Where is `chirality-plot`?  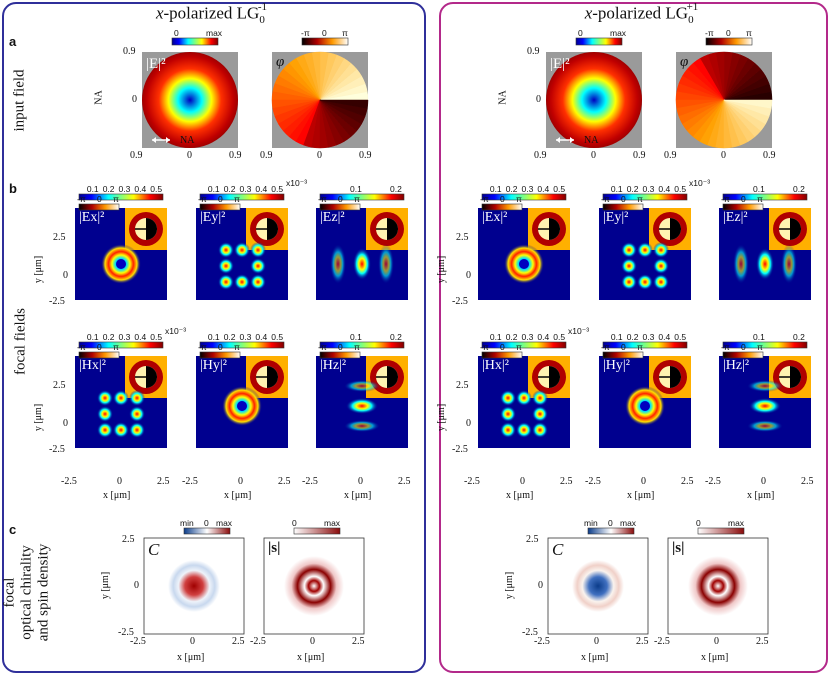
chirality-plot is located at coordinates (194, 586).